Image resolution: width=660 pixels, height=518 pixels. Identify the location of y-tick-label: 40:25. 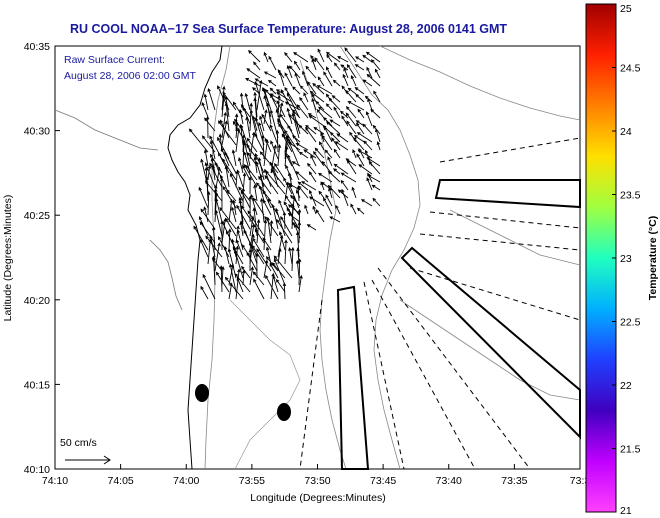
(37, 216).